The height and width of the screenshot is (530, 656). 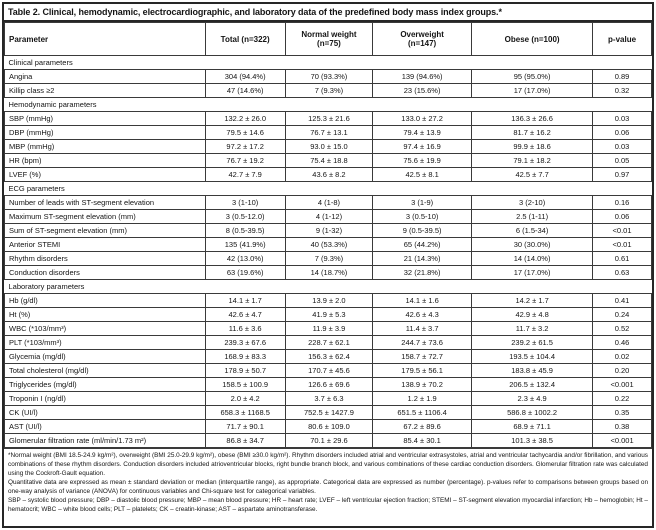 I want to click on value-cell: 179.5 ± 56.1, so click(x=422, y=370).